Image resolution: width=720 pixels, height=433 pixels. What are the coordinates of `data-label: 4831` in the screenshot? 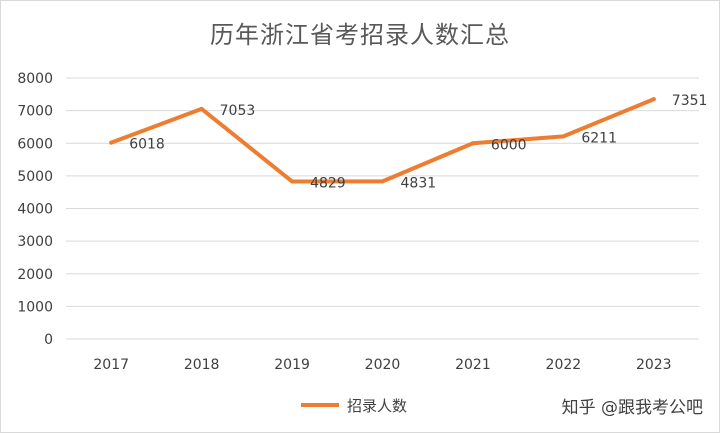 It's located at (419, 183).